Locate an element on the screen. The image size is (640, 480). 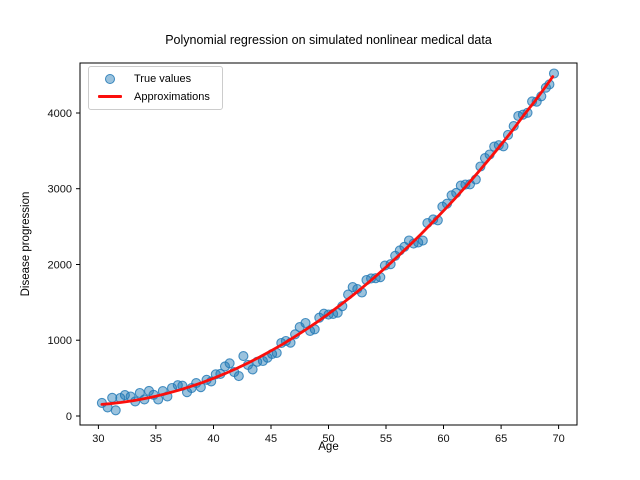
y-tick-label: 3000 is located at coordinates (60, 190).